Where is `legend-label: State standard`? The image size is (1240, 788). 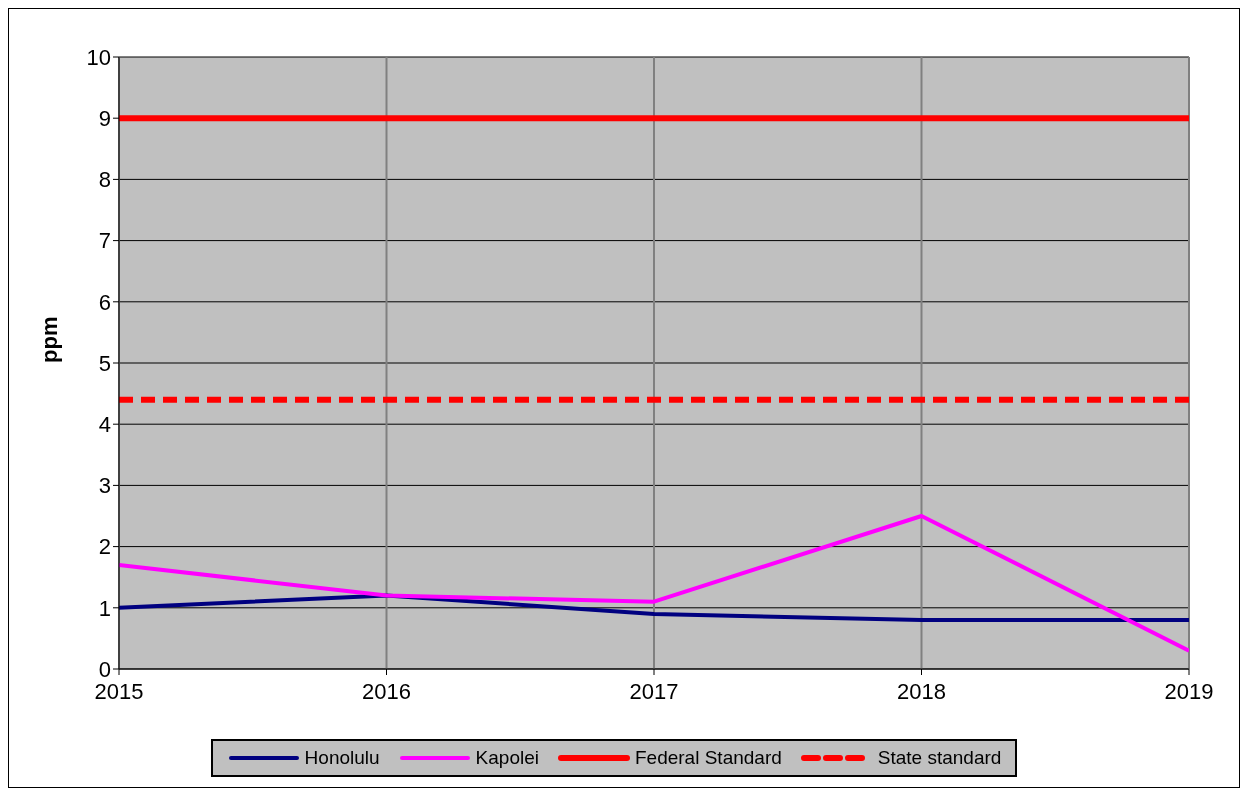 legend-label: State standard is located at coordinates (939, 758).